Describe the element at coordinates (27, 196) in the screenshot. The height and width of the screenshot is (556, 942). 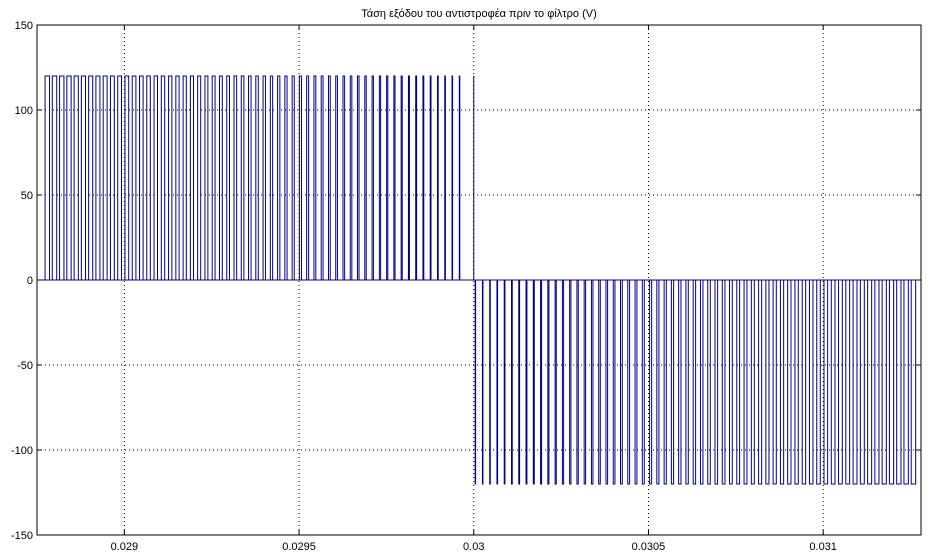
I see `y-tick-label: 50` at that location.